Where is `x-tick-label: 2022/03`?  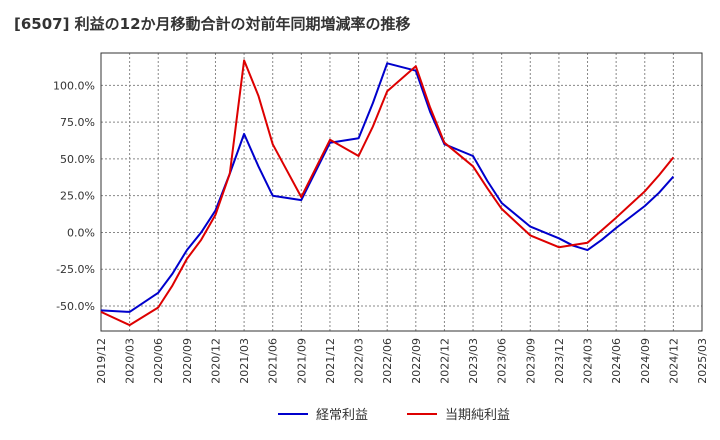
x-tick-label: 2022/03 is located at coordinates (359, 361).